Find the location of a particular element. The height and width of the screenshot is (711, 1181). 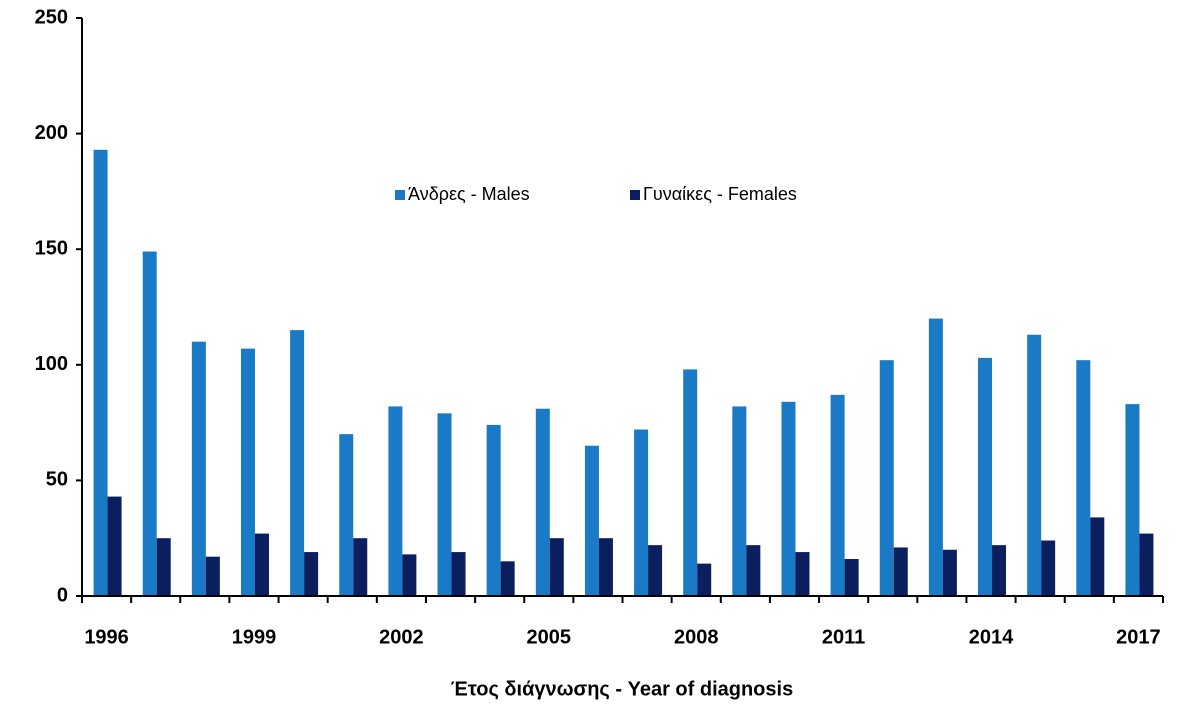

legend-label: Γυναίκες - Females is located at coordinates (720, 194).